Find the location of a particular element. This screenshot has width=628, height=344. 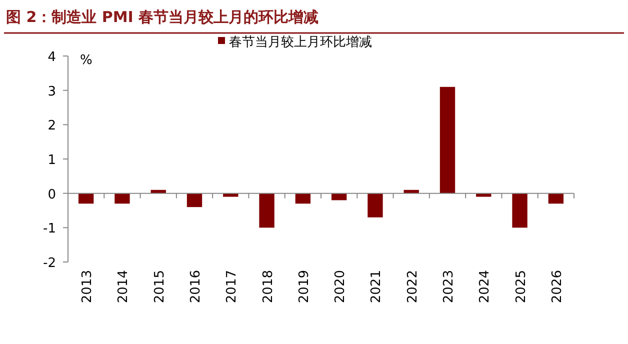

y-tick-label: -1 is located at coordinates (49, 229).